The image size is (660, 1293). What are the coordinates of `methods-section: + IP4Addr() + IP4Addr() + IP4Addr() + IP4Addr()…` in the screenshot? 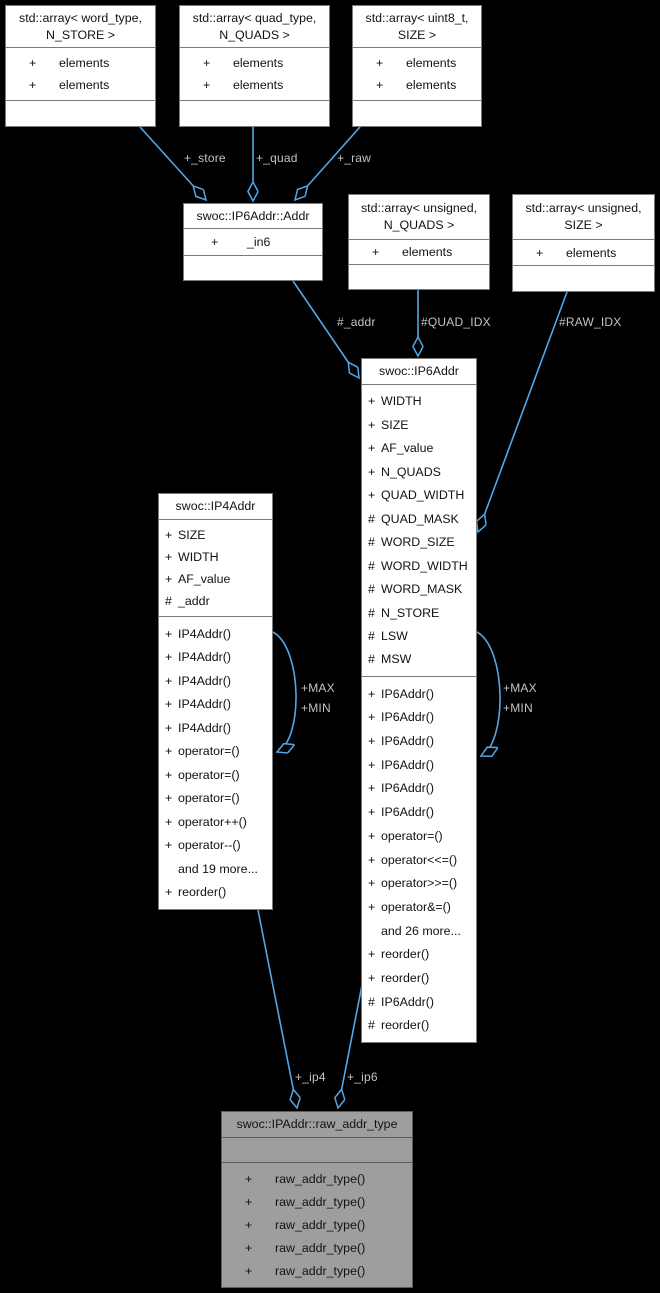 It's located at (215, 762).